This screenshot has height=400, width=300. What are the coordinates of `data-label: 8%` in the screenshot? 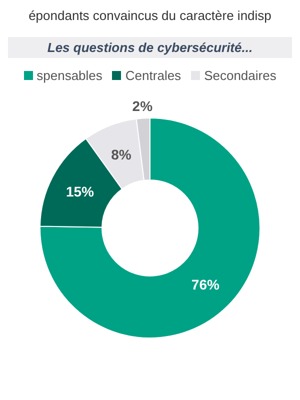 It's located at (121, 154).